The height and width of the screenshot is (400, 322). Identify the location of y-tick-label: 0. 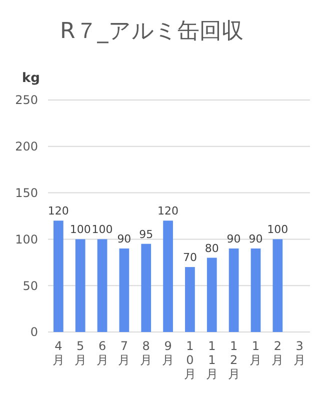
(34, 332).